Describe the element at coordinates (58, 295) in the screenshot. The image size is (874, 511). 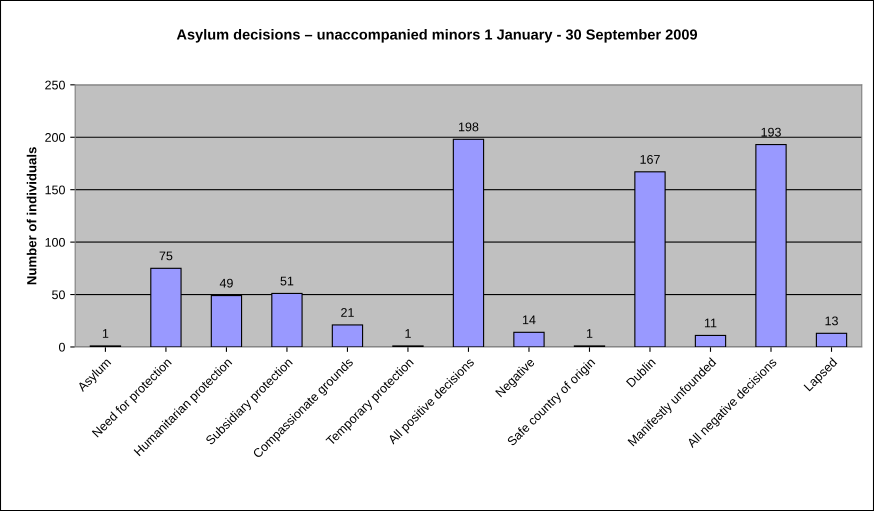
I see `y-tick-label: 50` at that location.